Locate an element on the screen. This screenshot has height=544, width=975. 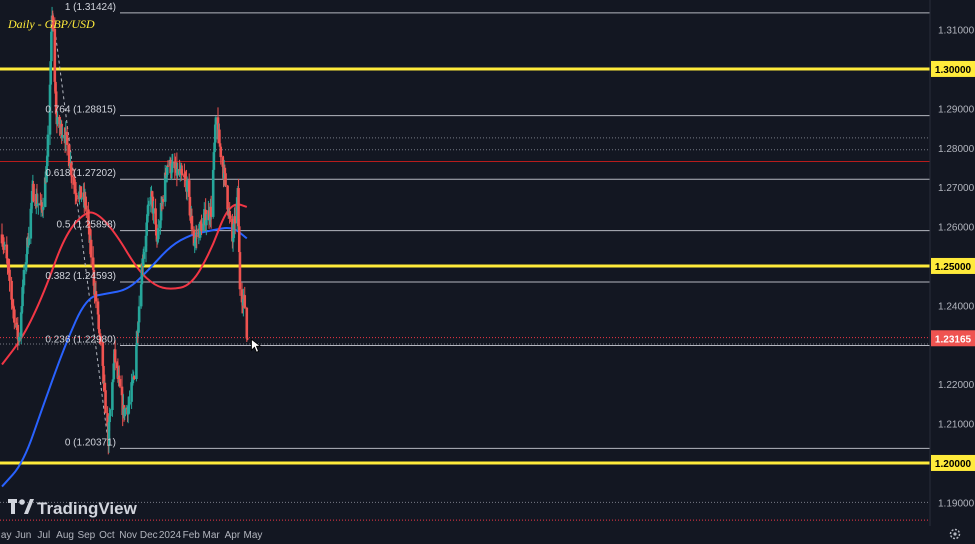
trendline is located at coordinates (81, 230).